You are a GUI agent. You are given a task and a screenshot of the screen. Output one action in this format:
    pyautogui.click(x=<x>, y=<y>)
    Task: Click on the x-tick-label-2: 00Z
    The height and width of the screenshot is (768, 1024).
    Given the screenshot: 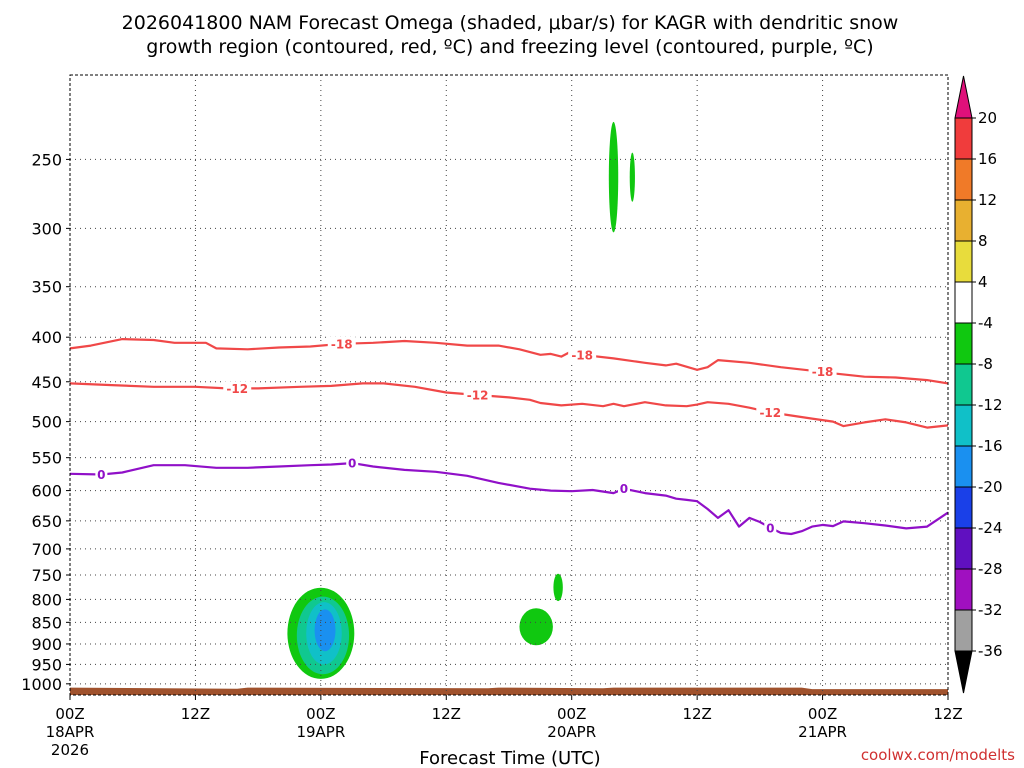 What is the action you would take?
    pyautogui.click(x=320, y=714)
    